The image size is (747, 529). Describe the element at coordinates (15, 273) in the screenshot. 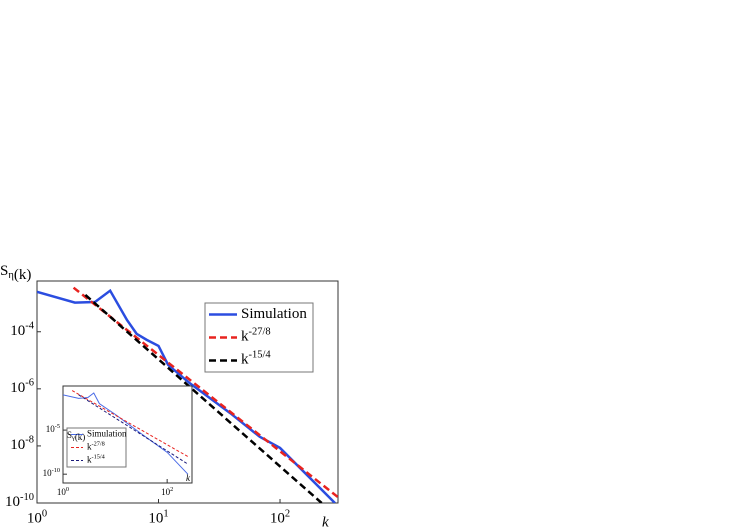

I see `y-axis-label: Sη(k)` at that location.